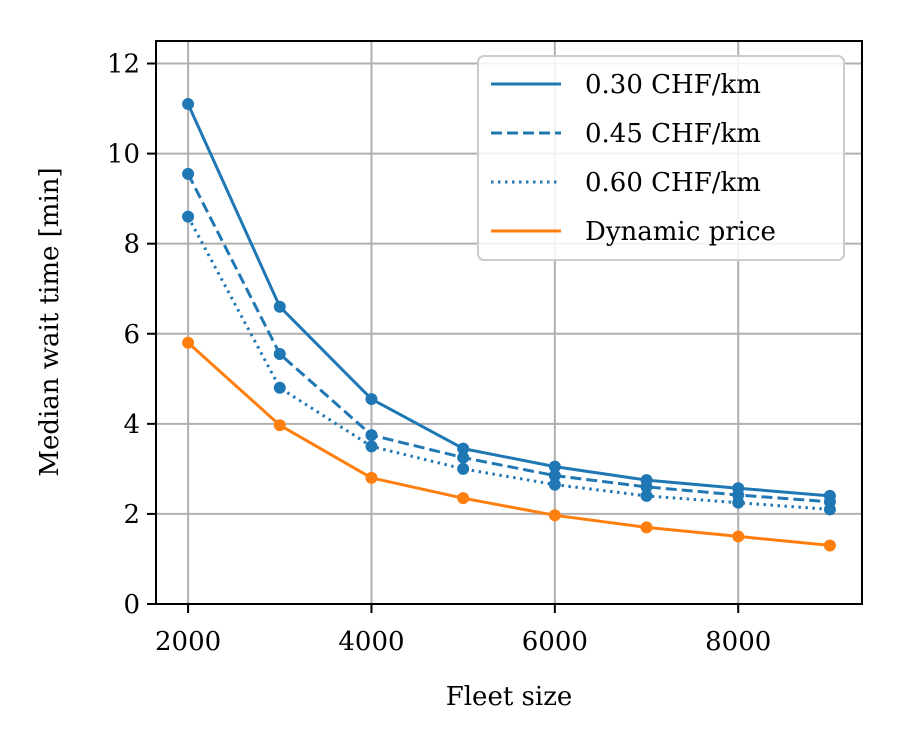  What do you see at coordinates (123, 155) in the screenshot?
I see `y-tick-label: 10` at bounding box center [123, 155].